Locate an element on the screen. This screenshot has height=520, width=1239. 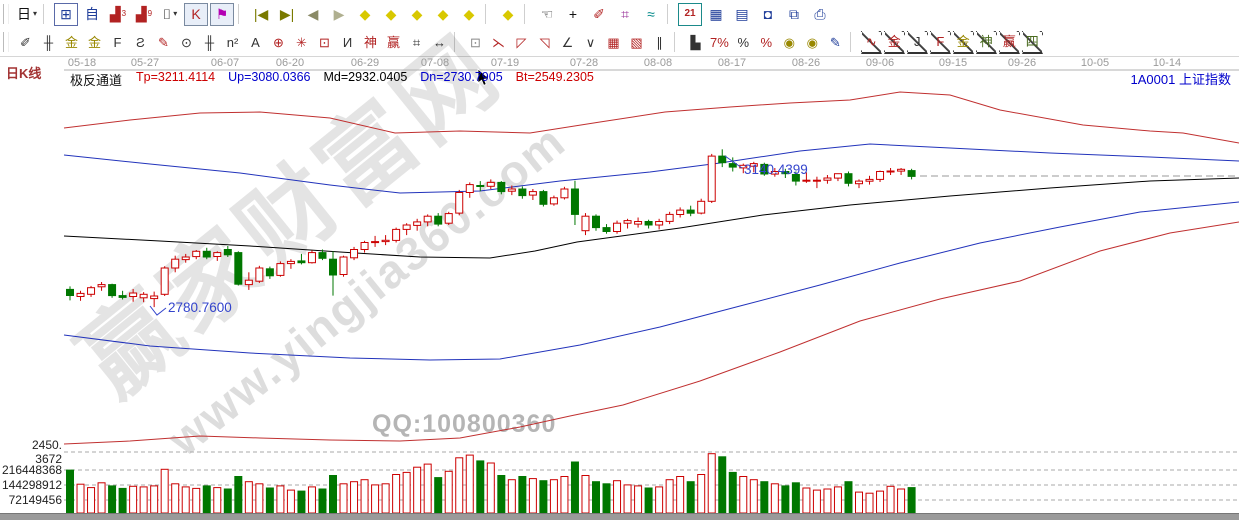
grid-red-button: ▦ is located at coordinates (613, 42).